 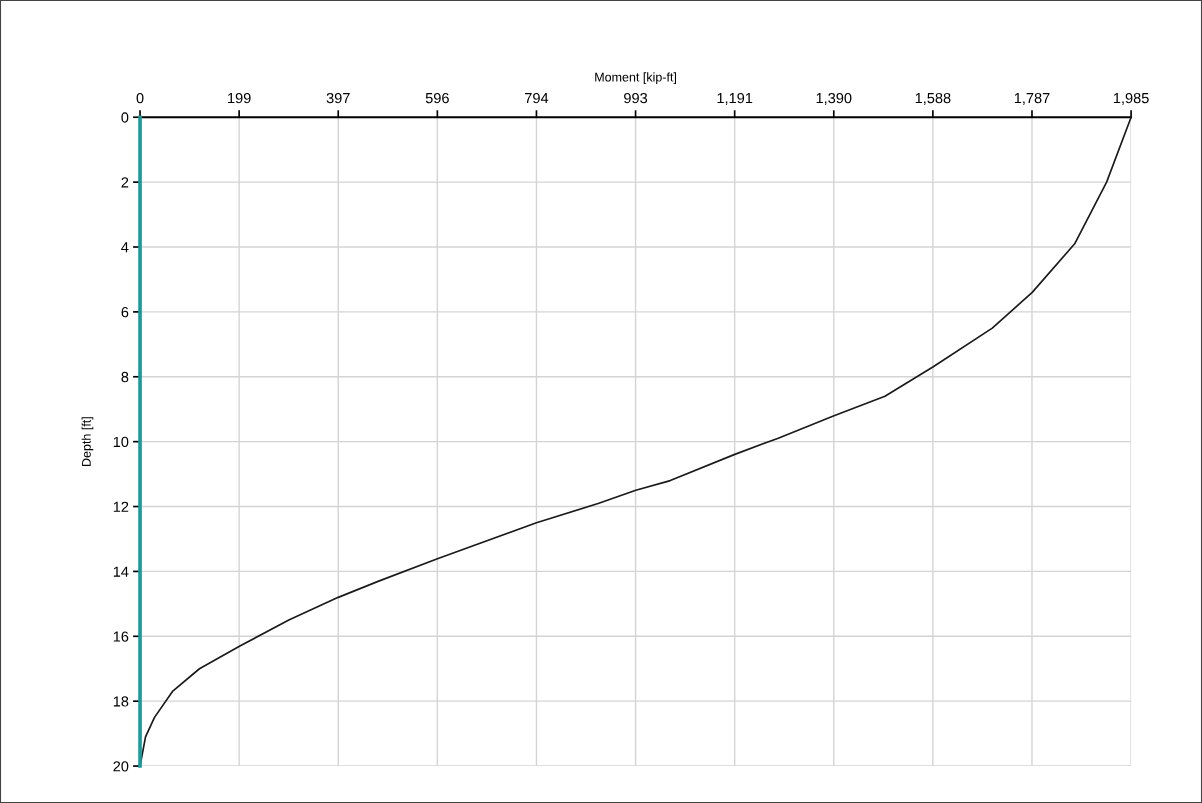 I want to click on x-tick-label: 0, so click(x=140, y=98).